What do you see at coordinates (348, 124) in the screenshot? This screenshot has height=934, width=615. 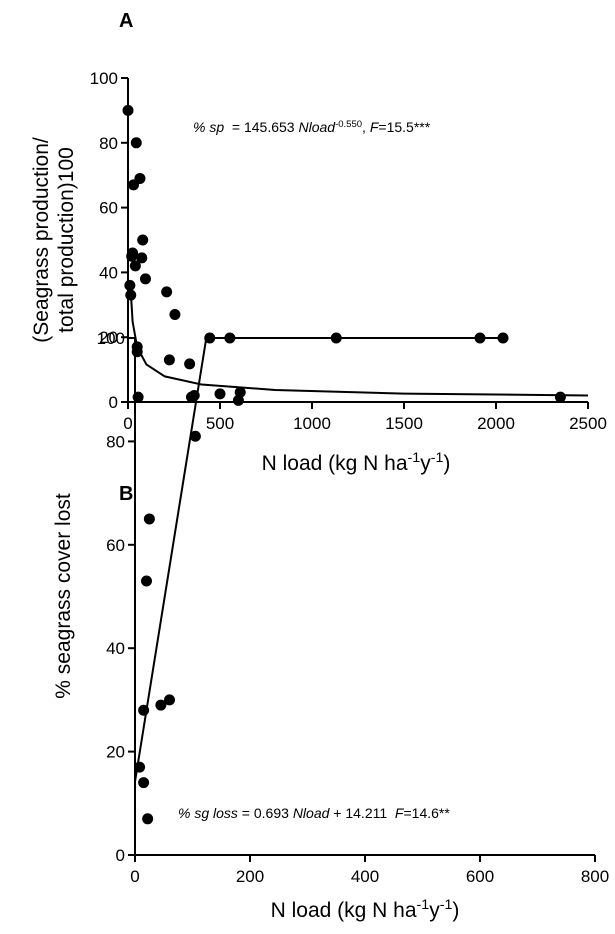 I see `text-segment: -0.550` at bounding box center [348, 124].